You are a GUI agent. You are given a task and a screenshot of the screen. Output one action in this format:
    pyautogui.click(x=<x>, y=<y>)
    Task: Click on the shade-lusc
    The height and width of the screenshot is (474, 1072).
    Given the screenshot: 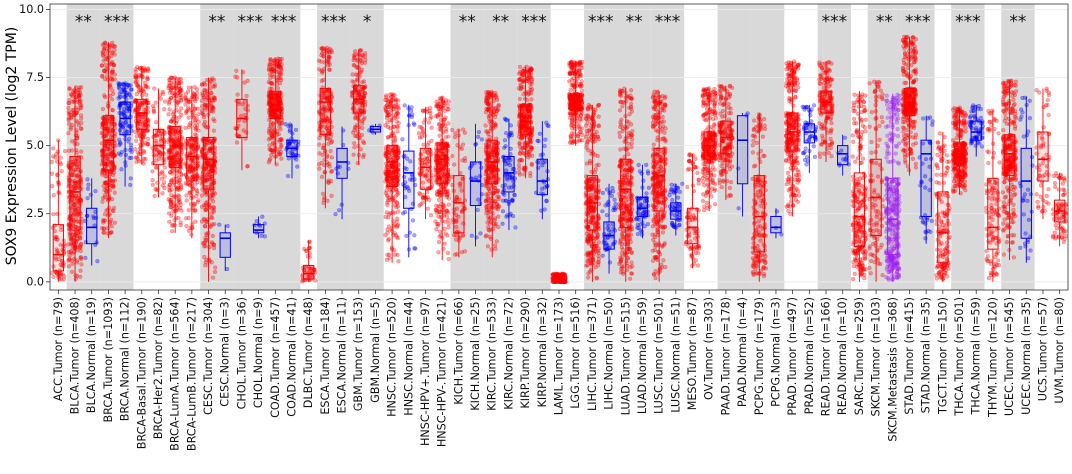 What is the action you would take?
    pyautogui.click(x=667, y=147)
    